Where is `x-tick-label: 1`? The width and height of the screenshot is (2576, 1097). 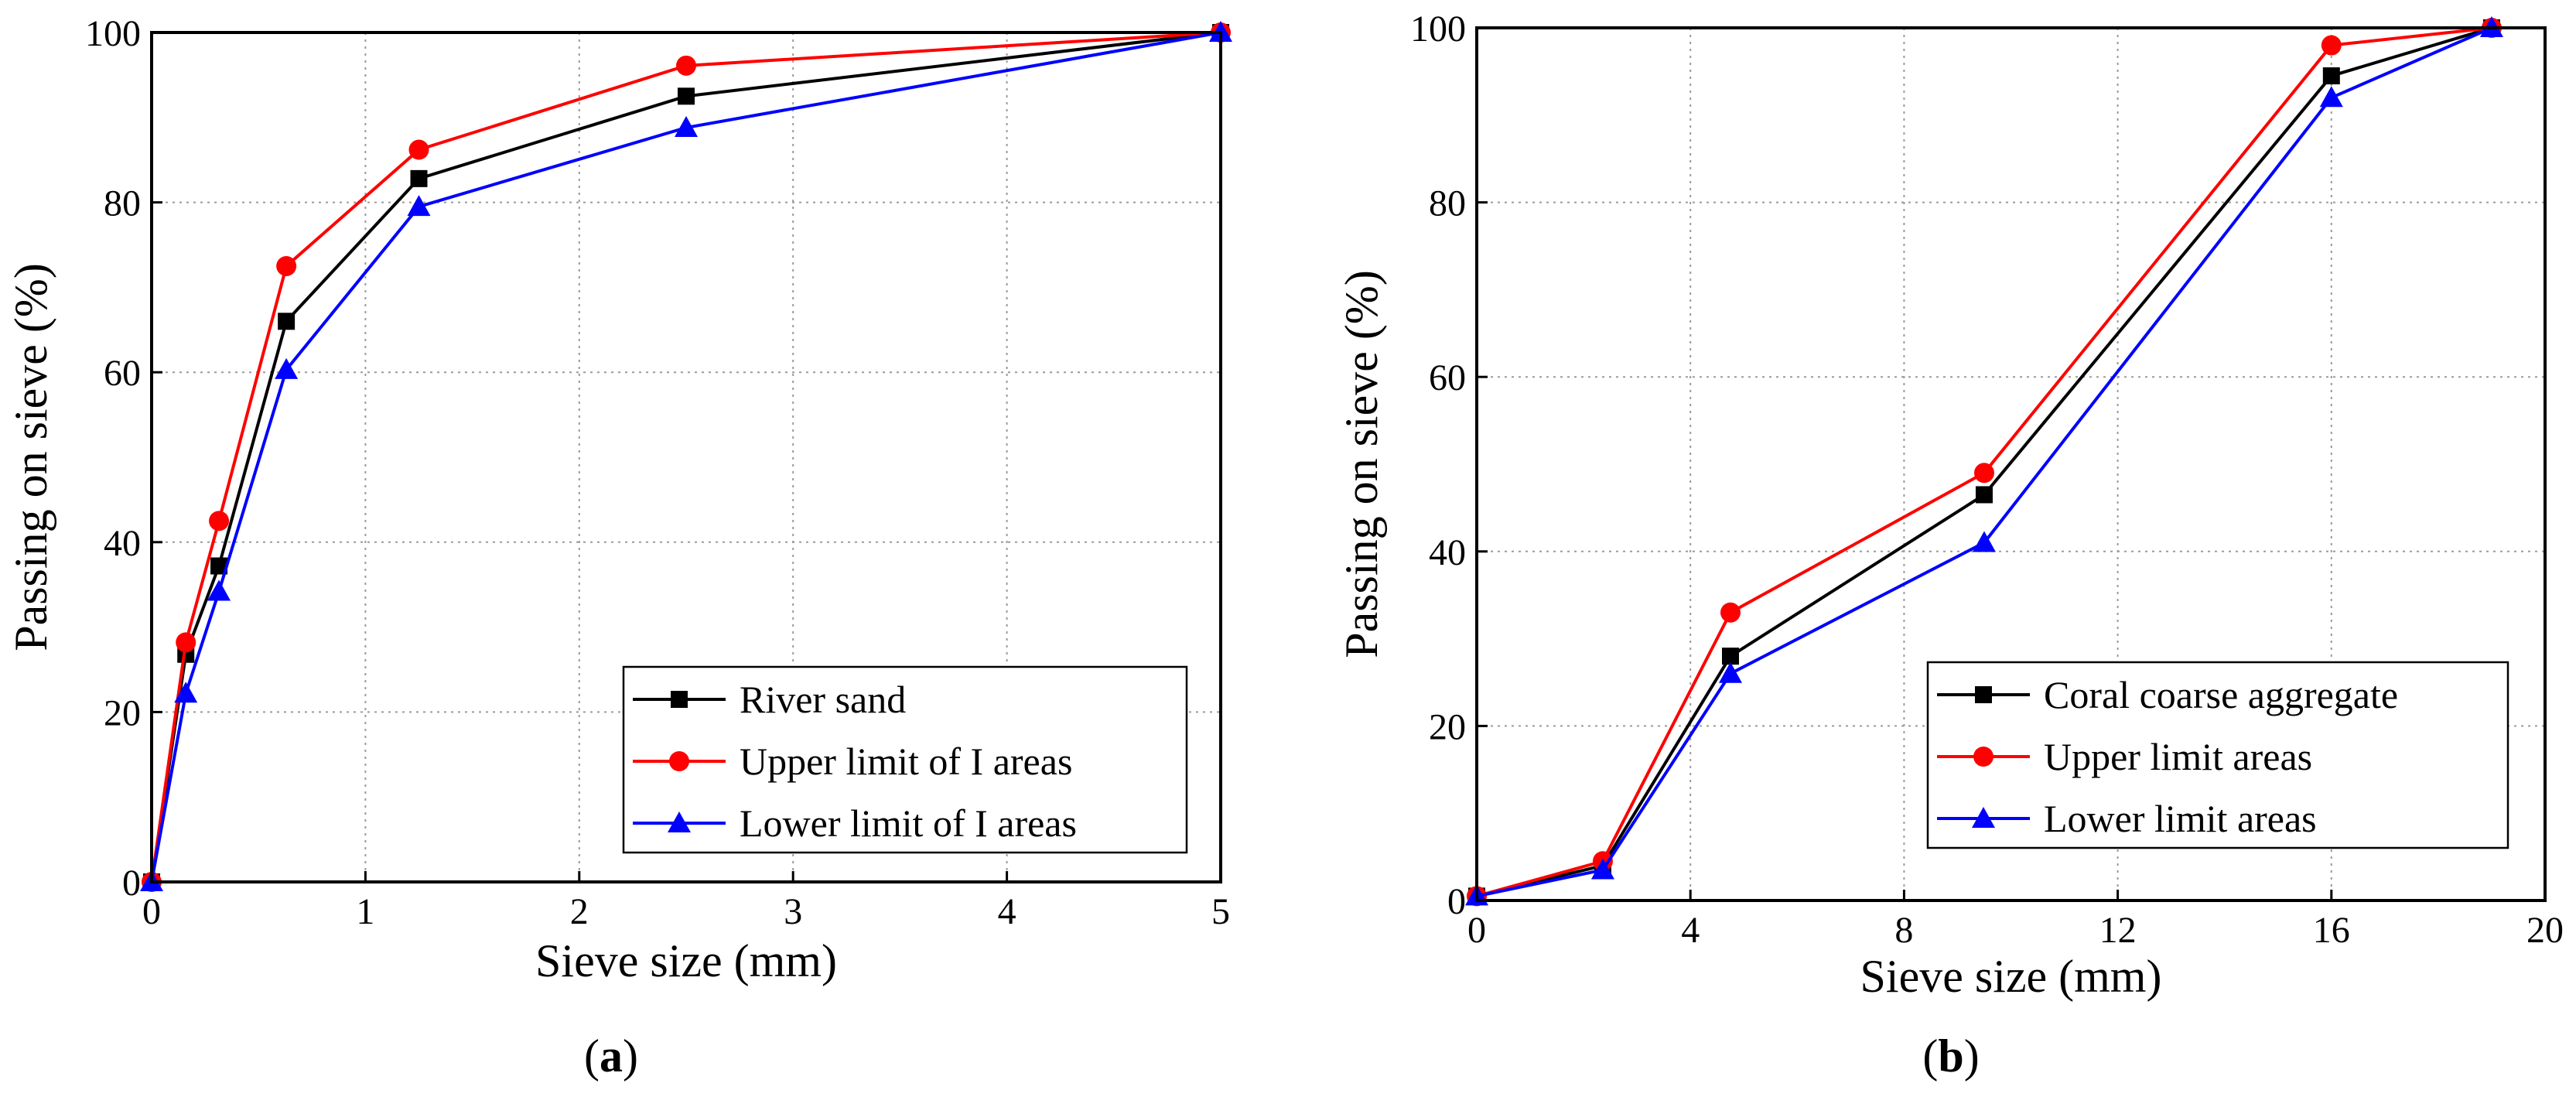 x-tick-label: 1 is located at coordinates (365, 911).